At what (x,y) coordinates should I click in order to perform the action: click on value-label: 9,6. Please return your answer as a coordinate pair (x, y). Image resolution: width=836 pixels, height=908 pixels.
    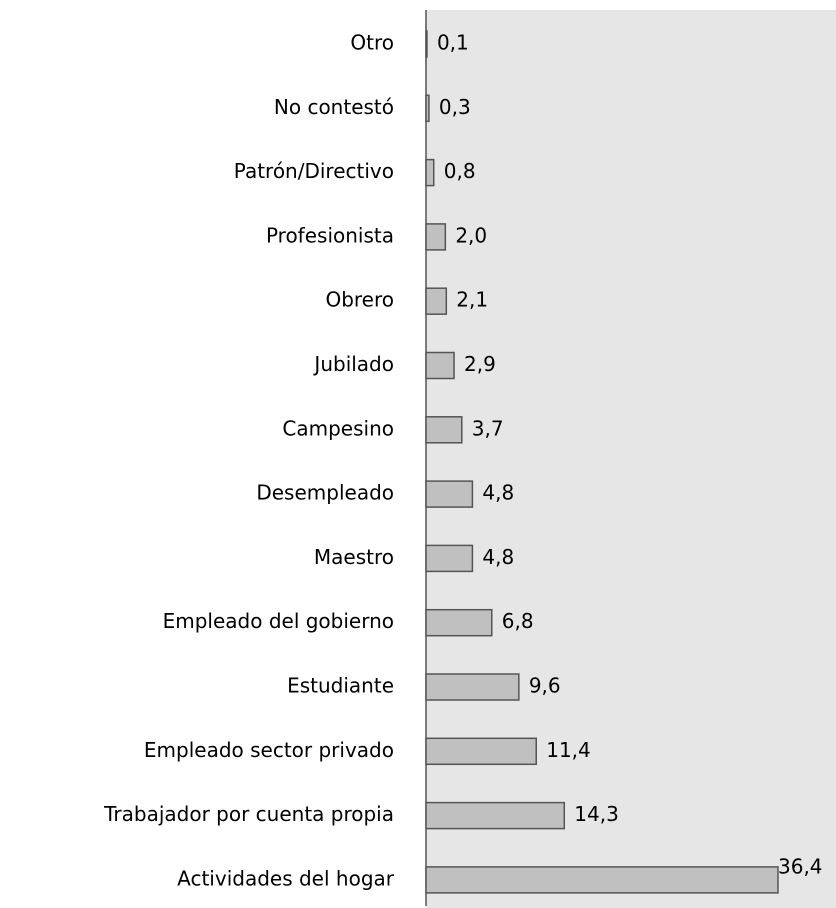
    Looking at the image, I should click on (545, 686).